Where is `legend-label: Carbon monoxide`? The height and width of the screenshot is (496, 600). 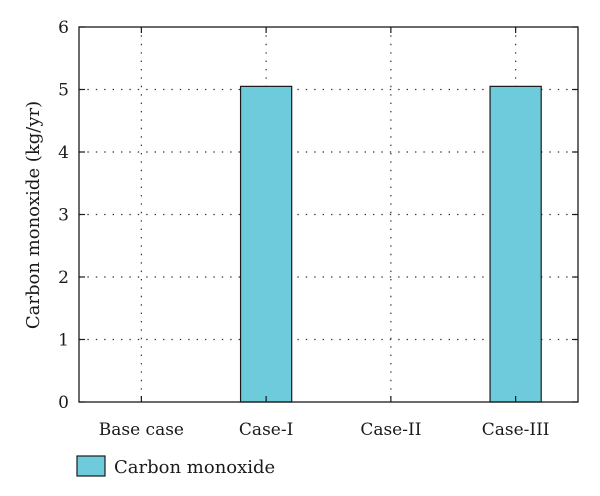 legend-label: Carbon monoxide is located at coordinates (194, 467).